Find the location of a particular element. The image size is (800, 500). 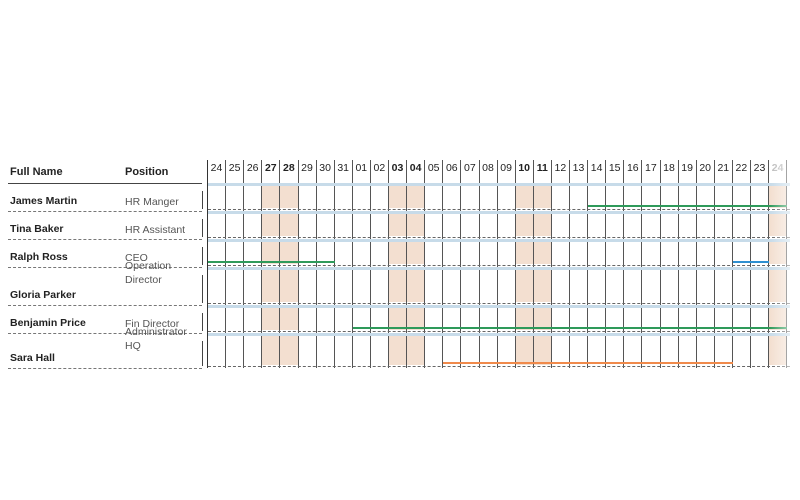

day-label: 14 is located at coordinates (596, 168).